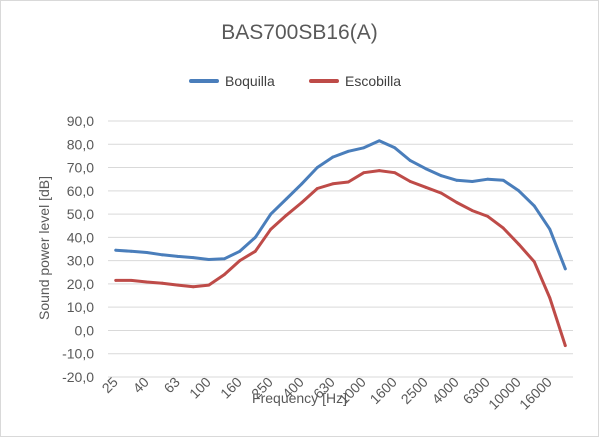 The image size is (599, 437). What do you see at coordinates (299, 82) in the screenshot?
I see `legend: Boquilla Escobilla` at bounding box center [299, 82].